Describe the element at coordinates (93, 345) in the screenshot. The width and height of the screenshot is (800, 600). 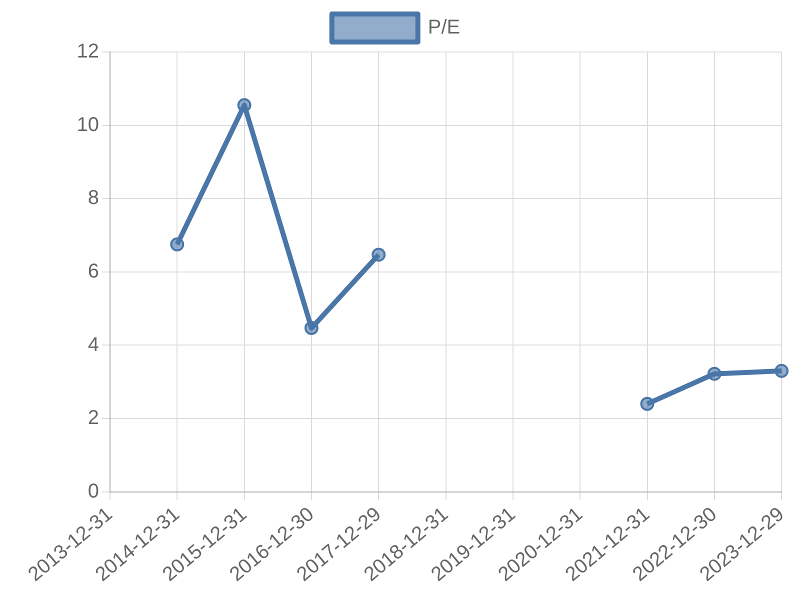
I see `y-tick-label: 4` at that location.